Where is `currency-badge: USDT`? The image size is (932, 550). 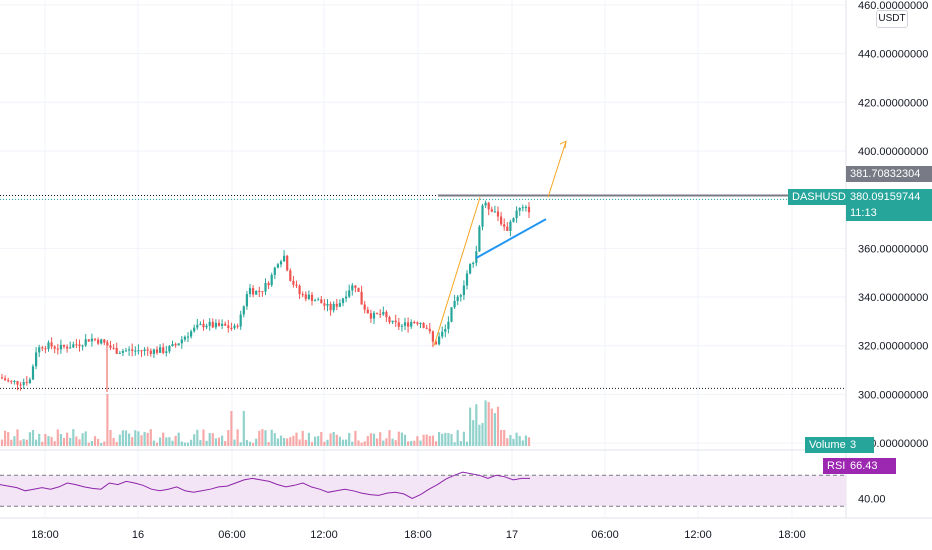
currency-badge: USDT is located at coordinates (892, 19).